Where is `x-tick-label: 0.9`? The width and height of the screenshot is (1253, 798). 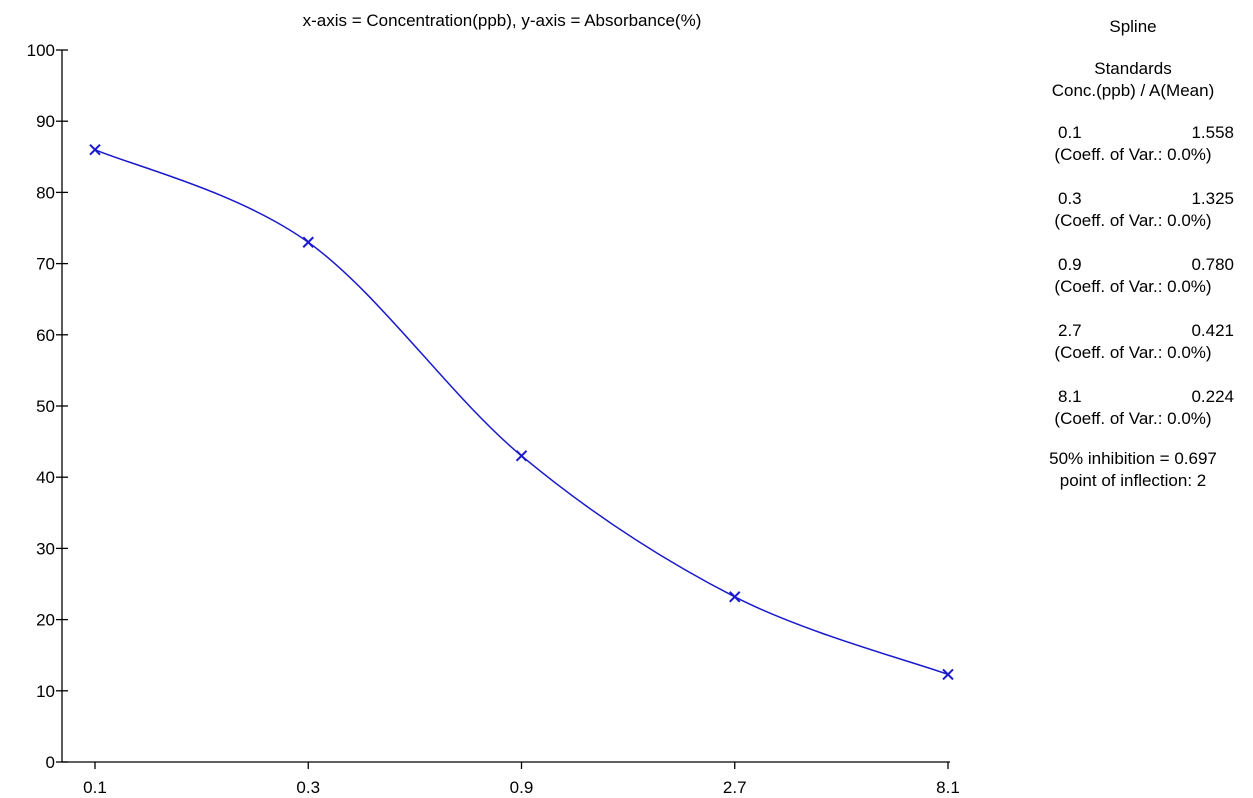
x-tick-label: 0.9 is located at coordinates (522, 787).